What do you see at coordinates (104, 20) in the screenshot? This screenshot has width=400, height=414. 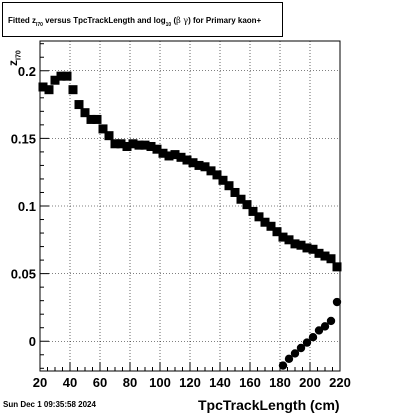 I see `title-text-2: versus TpcTrackLength and log` at bounding box center [104, 20].